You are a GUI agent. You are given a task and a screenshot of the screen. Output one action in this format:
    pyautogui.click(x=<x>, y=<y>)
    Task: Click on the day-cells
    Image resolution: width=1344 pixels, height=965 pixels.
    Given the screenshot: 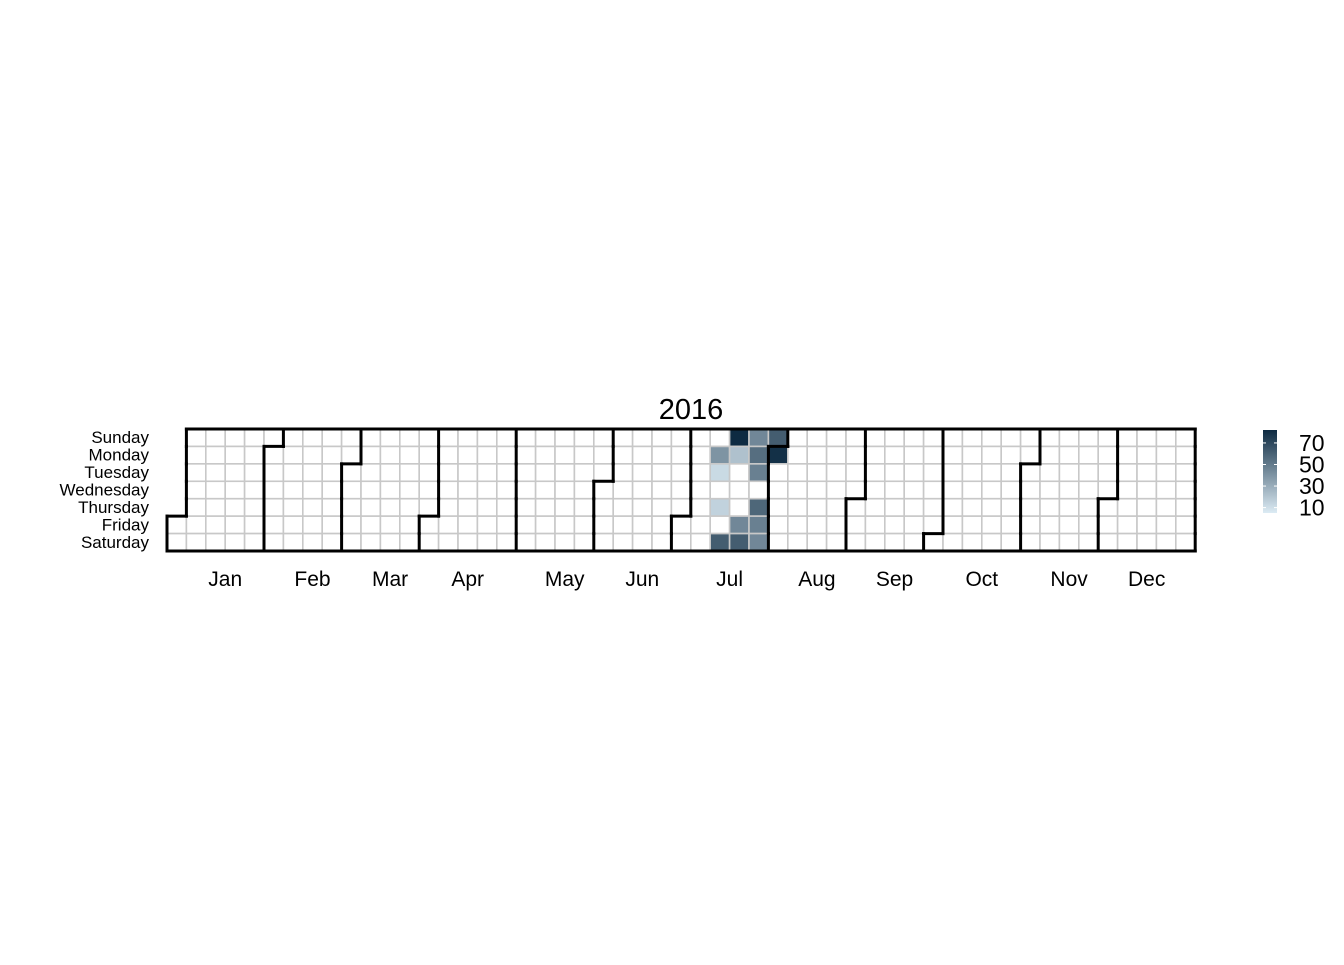 What is the action you would take?
    pyautogui.click(x=681, y=490)
    